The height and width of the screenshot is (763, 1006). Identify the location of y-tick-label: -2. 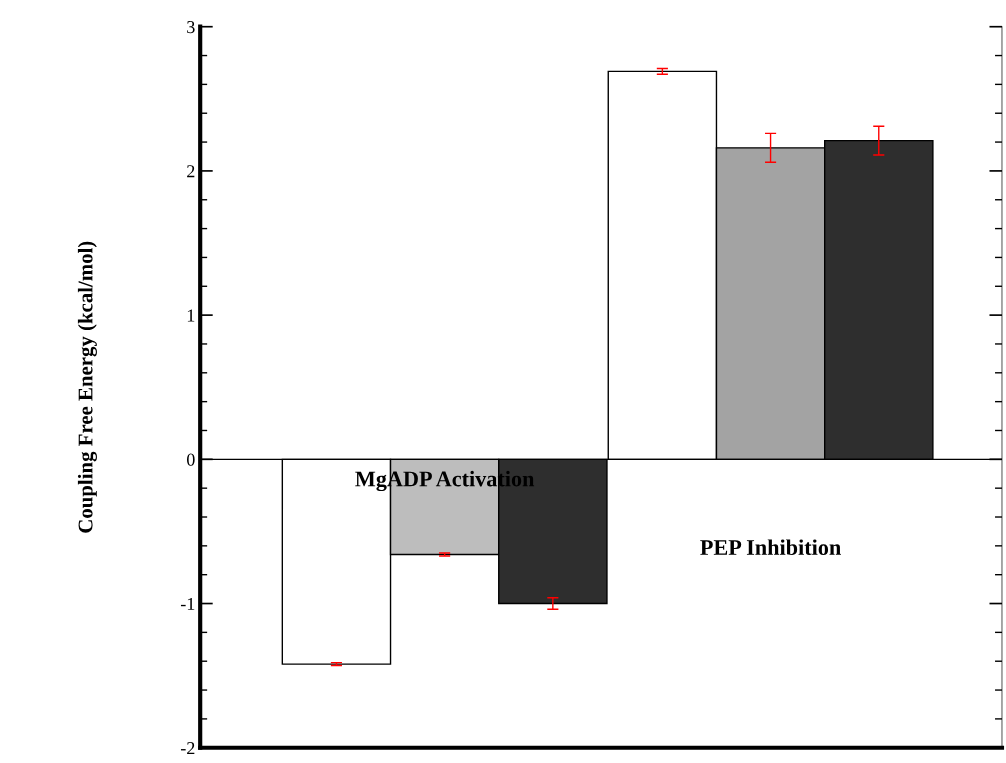
(187, 748).